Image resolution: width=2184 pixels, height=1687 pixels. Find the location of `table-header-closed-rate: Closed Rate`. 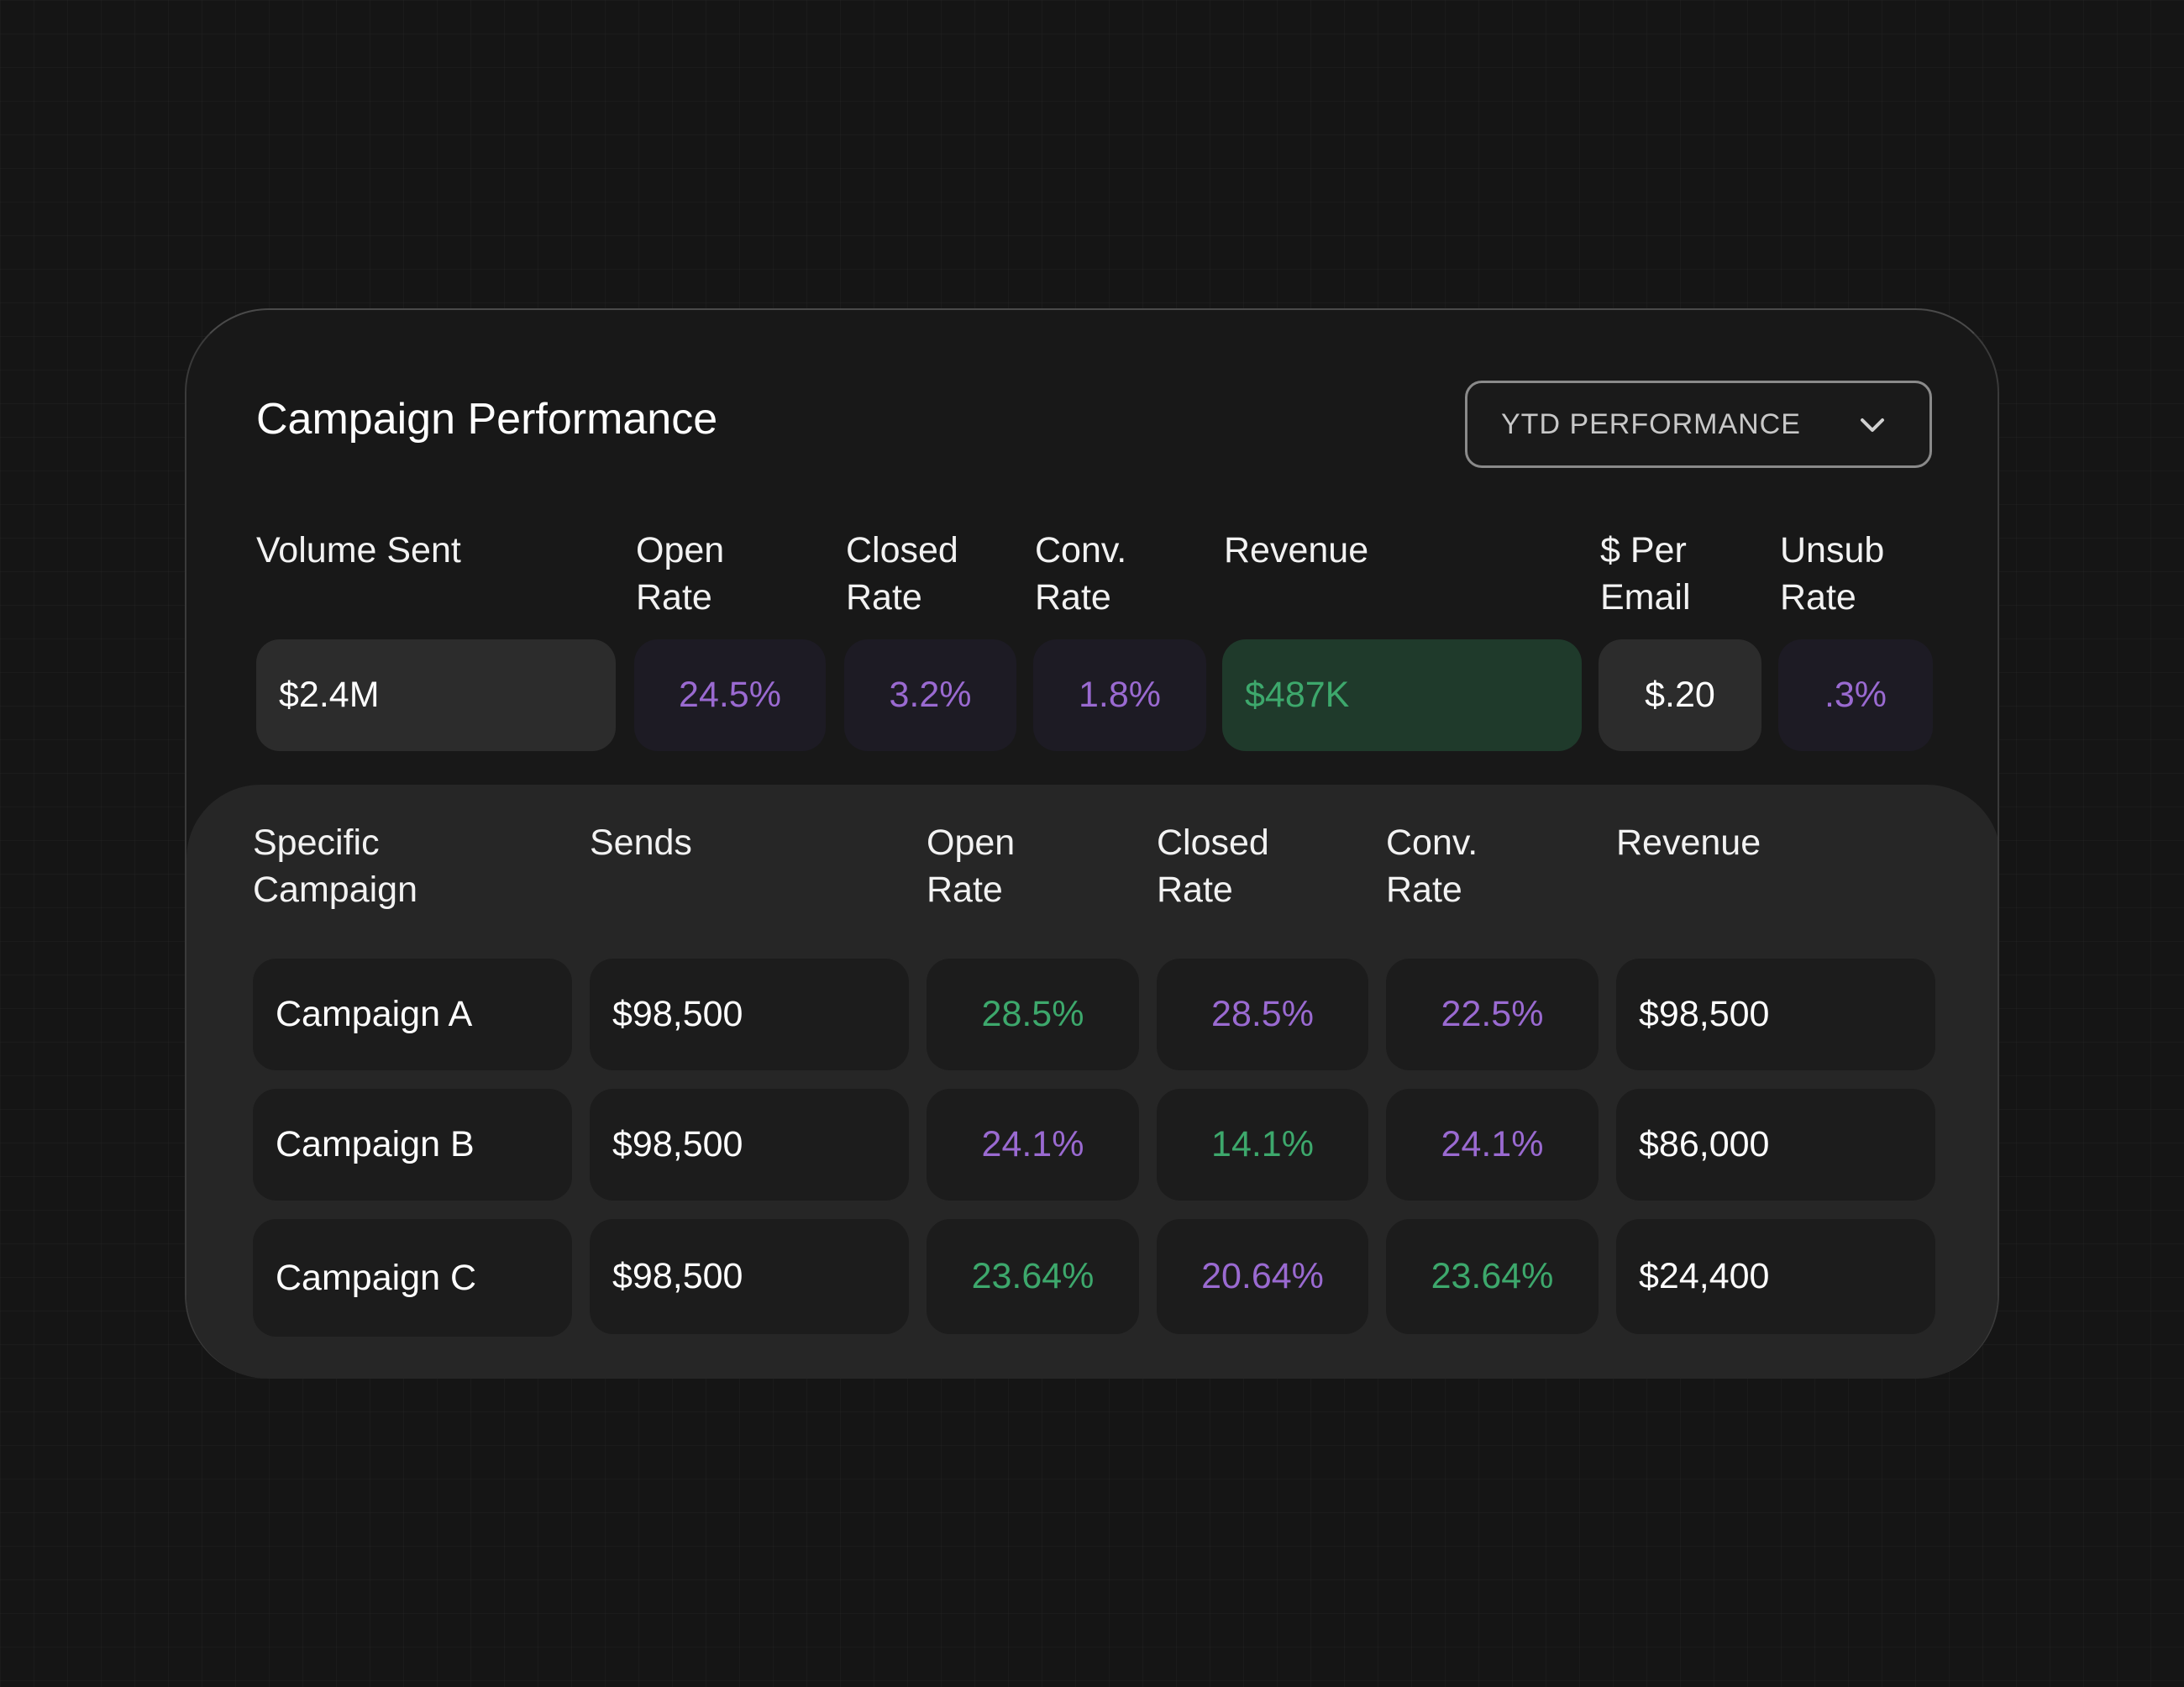

table-header-closed-rate: Closed Rate is located at coordinates (1213, 866).